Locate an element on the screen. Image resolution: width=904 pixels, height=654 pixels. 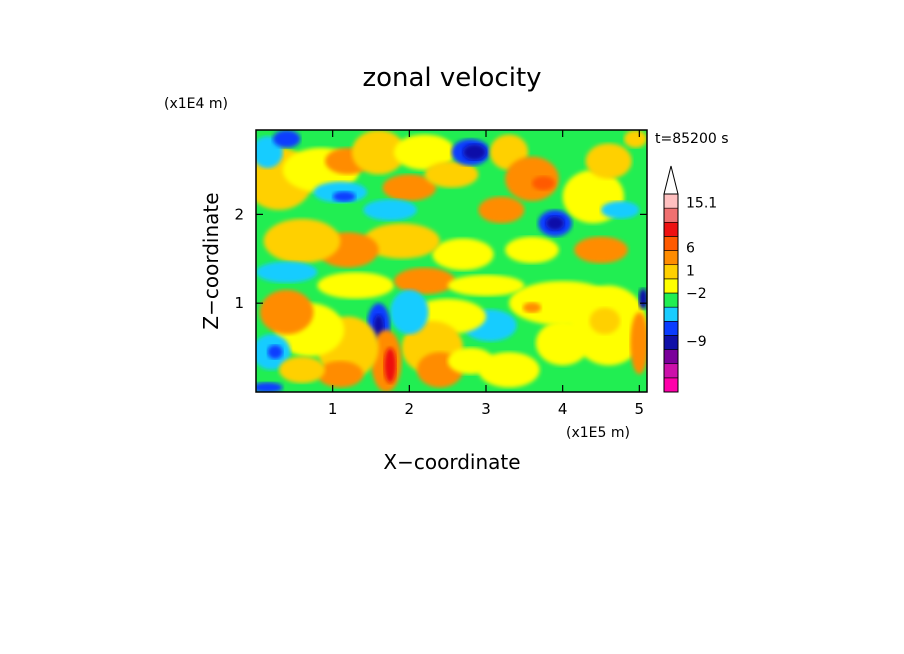
time-label: t=85200 s is located at coordinates (692, 139).